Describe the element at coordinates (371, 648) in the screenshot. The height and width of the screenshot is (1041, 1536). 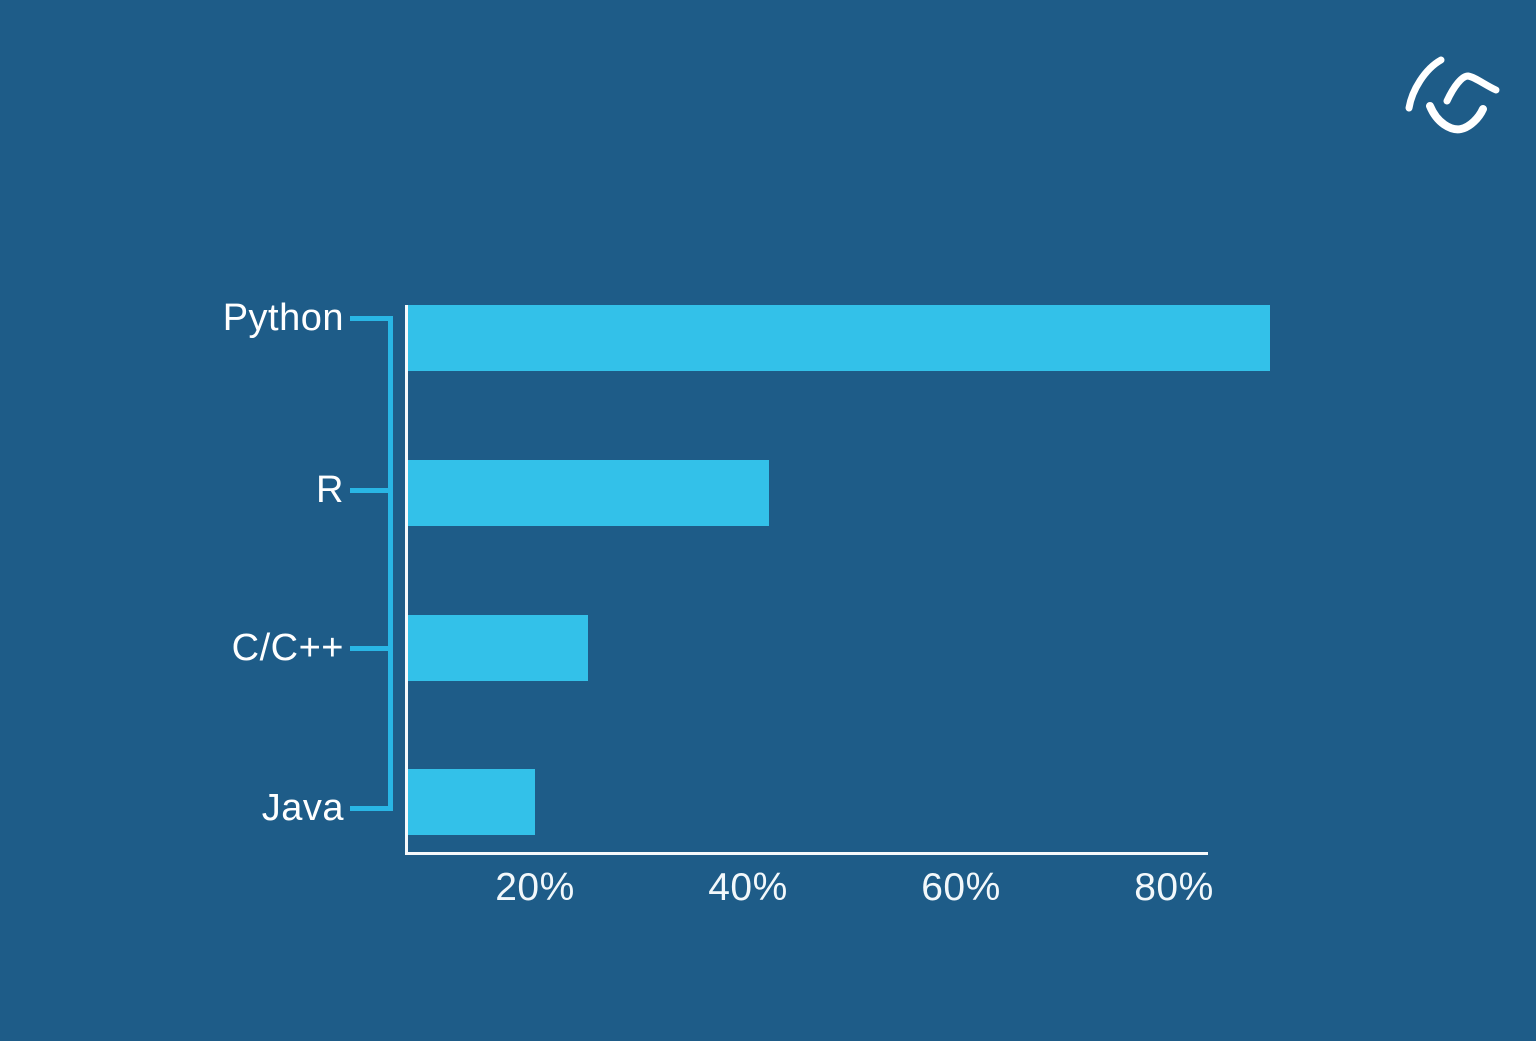
I see `category-tick-c-c` at that location.